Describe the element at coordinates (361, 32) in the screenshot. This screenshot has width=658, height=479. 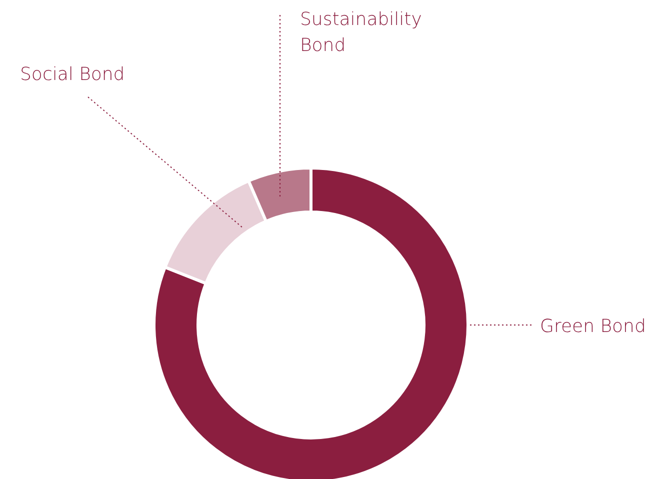
I see `slice-label: Sustainability Bond` at that location.